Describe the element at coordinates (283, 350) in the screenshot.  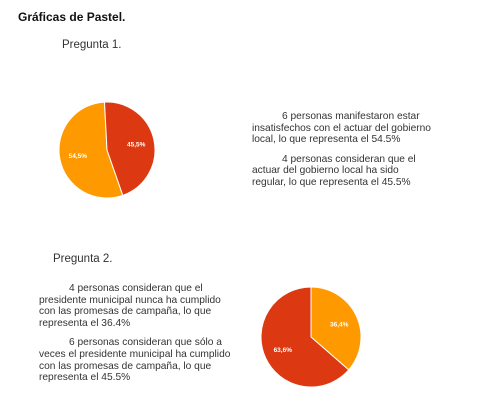
I see `pie-2-slice-label-2: 63,6%` at that location.